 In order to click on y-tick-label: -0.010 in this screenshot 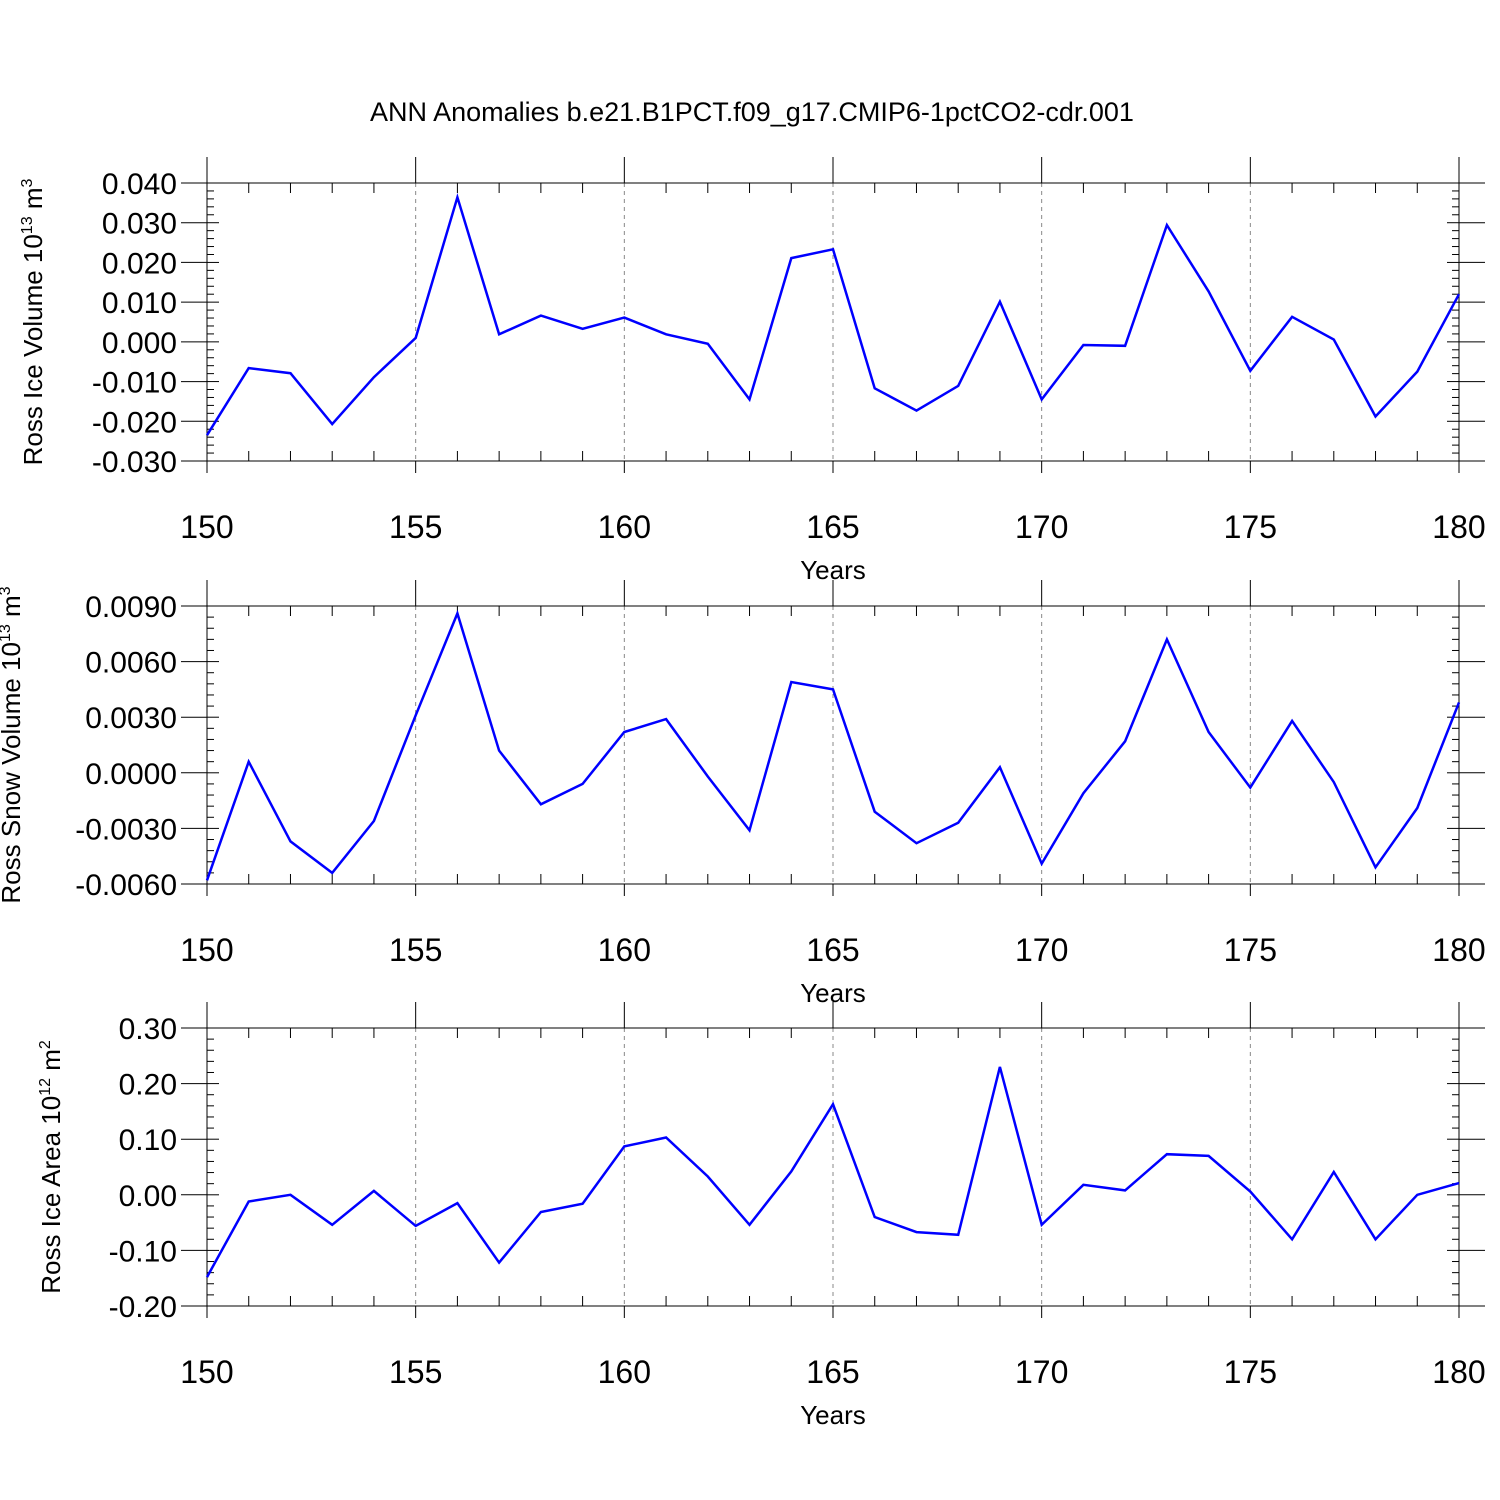, I will do `click(134, 383)`.